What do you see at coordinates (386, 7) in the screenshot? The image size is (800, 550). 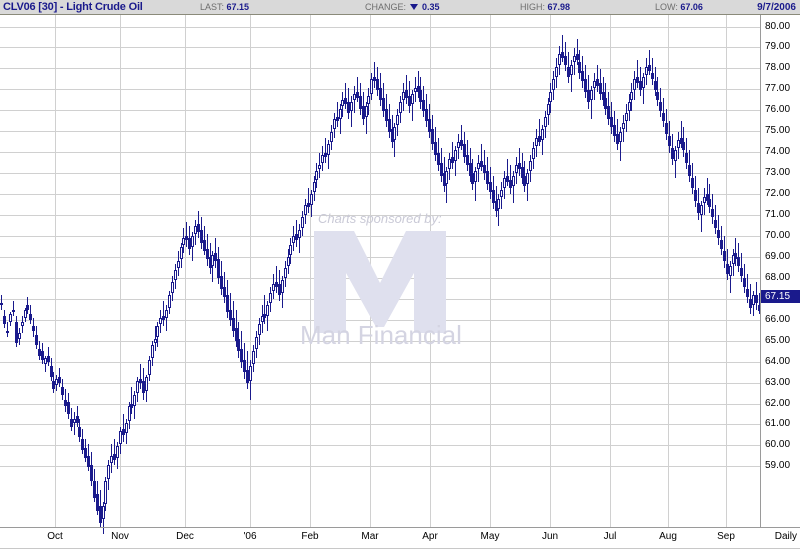 I see `change-label: CHANGE:` at bounding box center [386, 7].